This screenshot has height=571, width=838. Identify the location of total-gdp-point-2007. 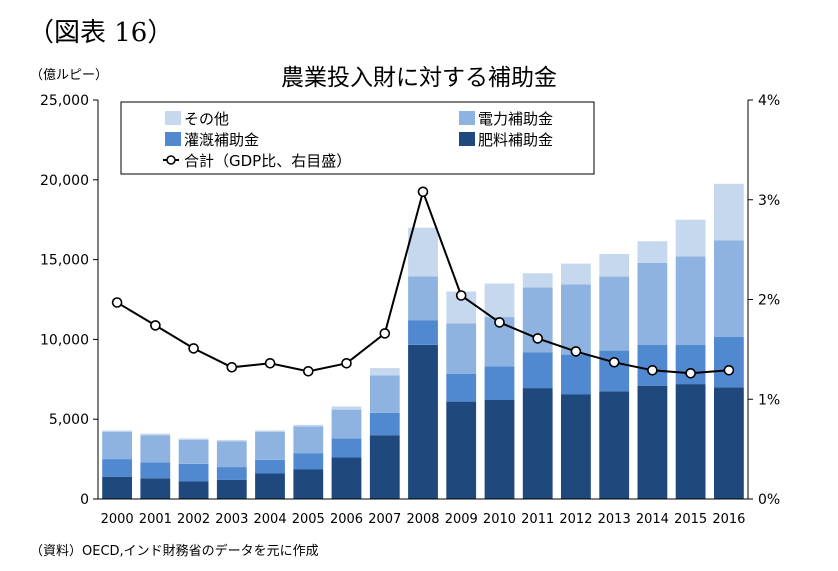
(385, 333).